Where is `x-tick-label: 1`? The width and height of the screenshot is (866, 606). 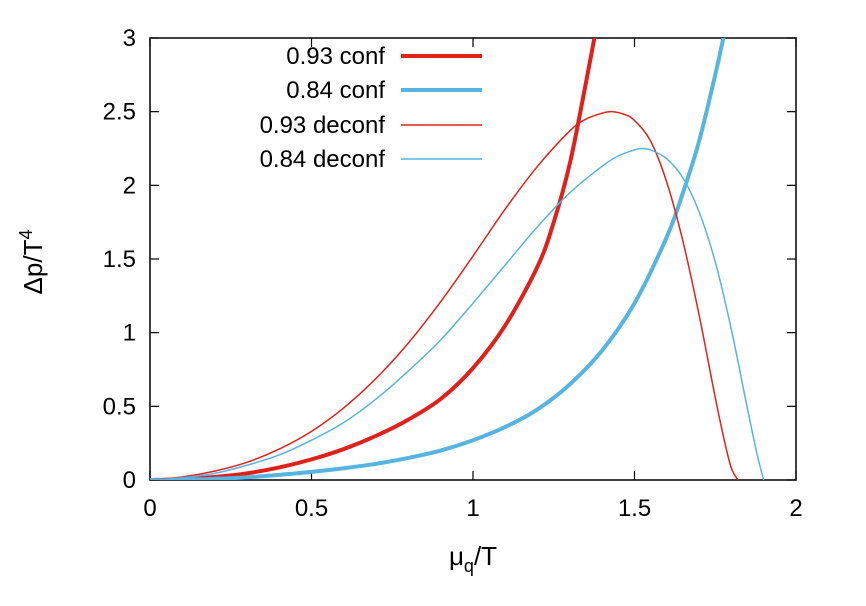
x-tick-label: 1 is located at coordinates (472, 508).